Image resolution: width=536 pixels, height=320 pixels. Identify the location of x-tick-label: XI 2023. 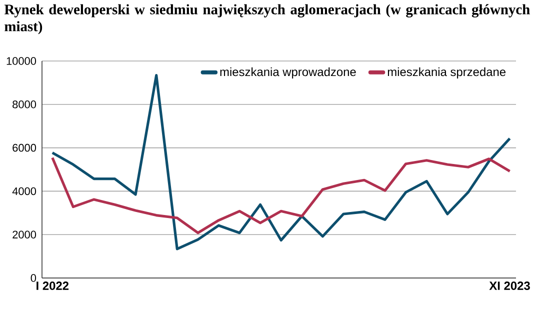
(509, 286).